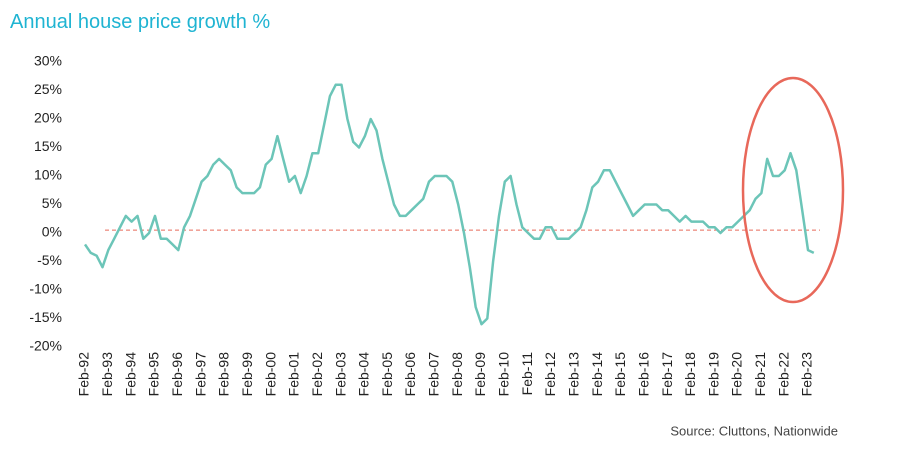  What do you see at coordinates (480, 374) in the screenshot?
I see `x-tick-label: Feb-09` at bounding box center [480, 374].